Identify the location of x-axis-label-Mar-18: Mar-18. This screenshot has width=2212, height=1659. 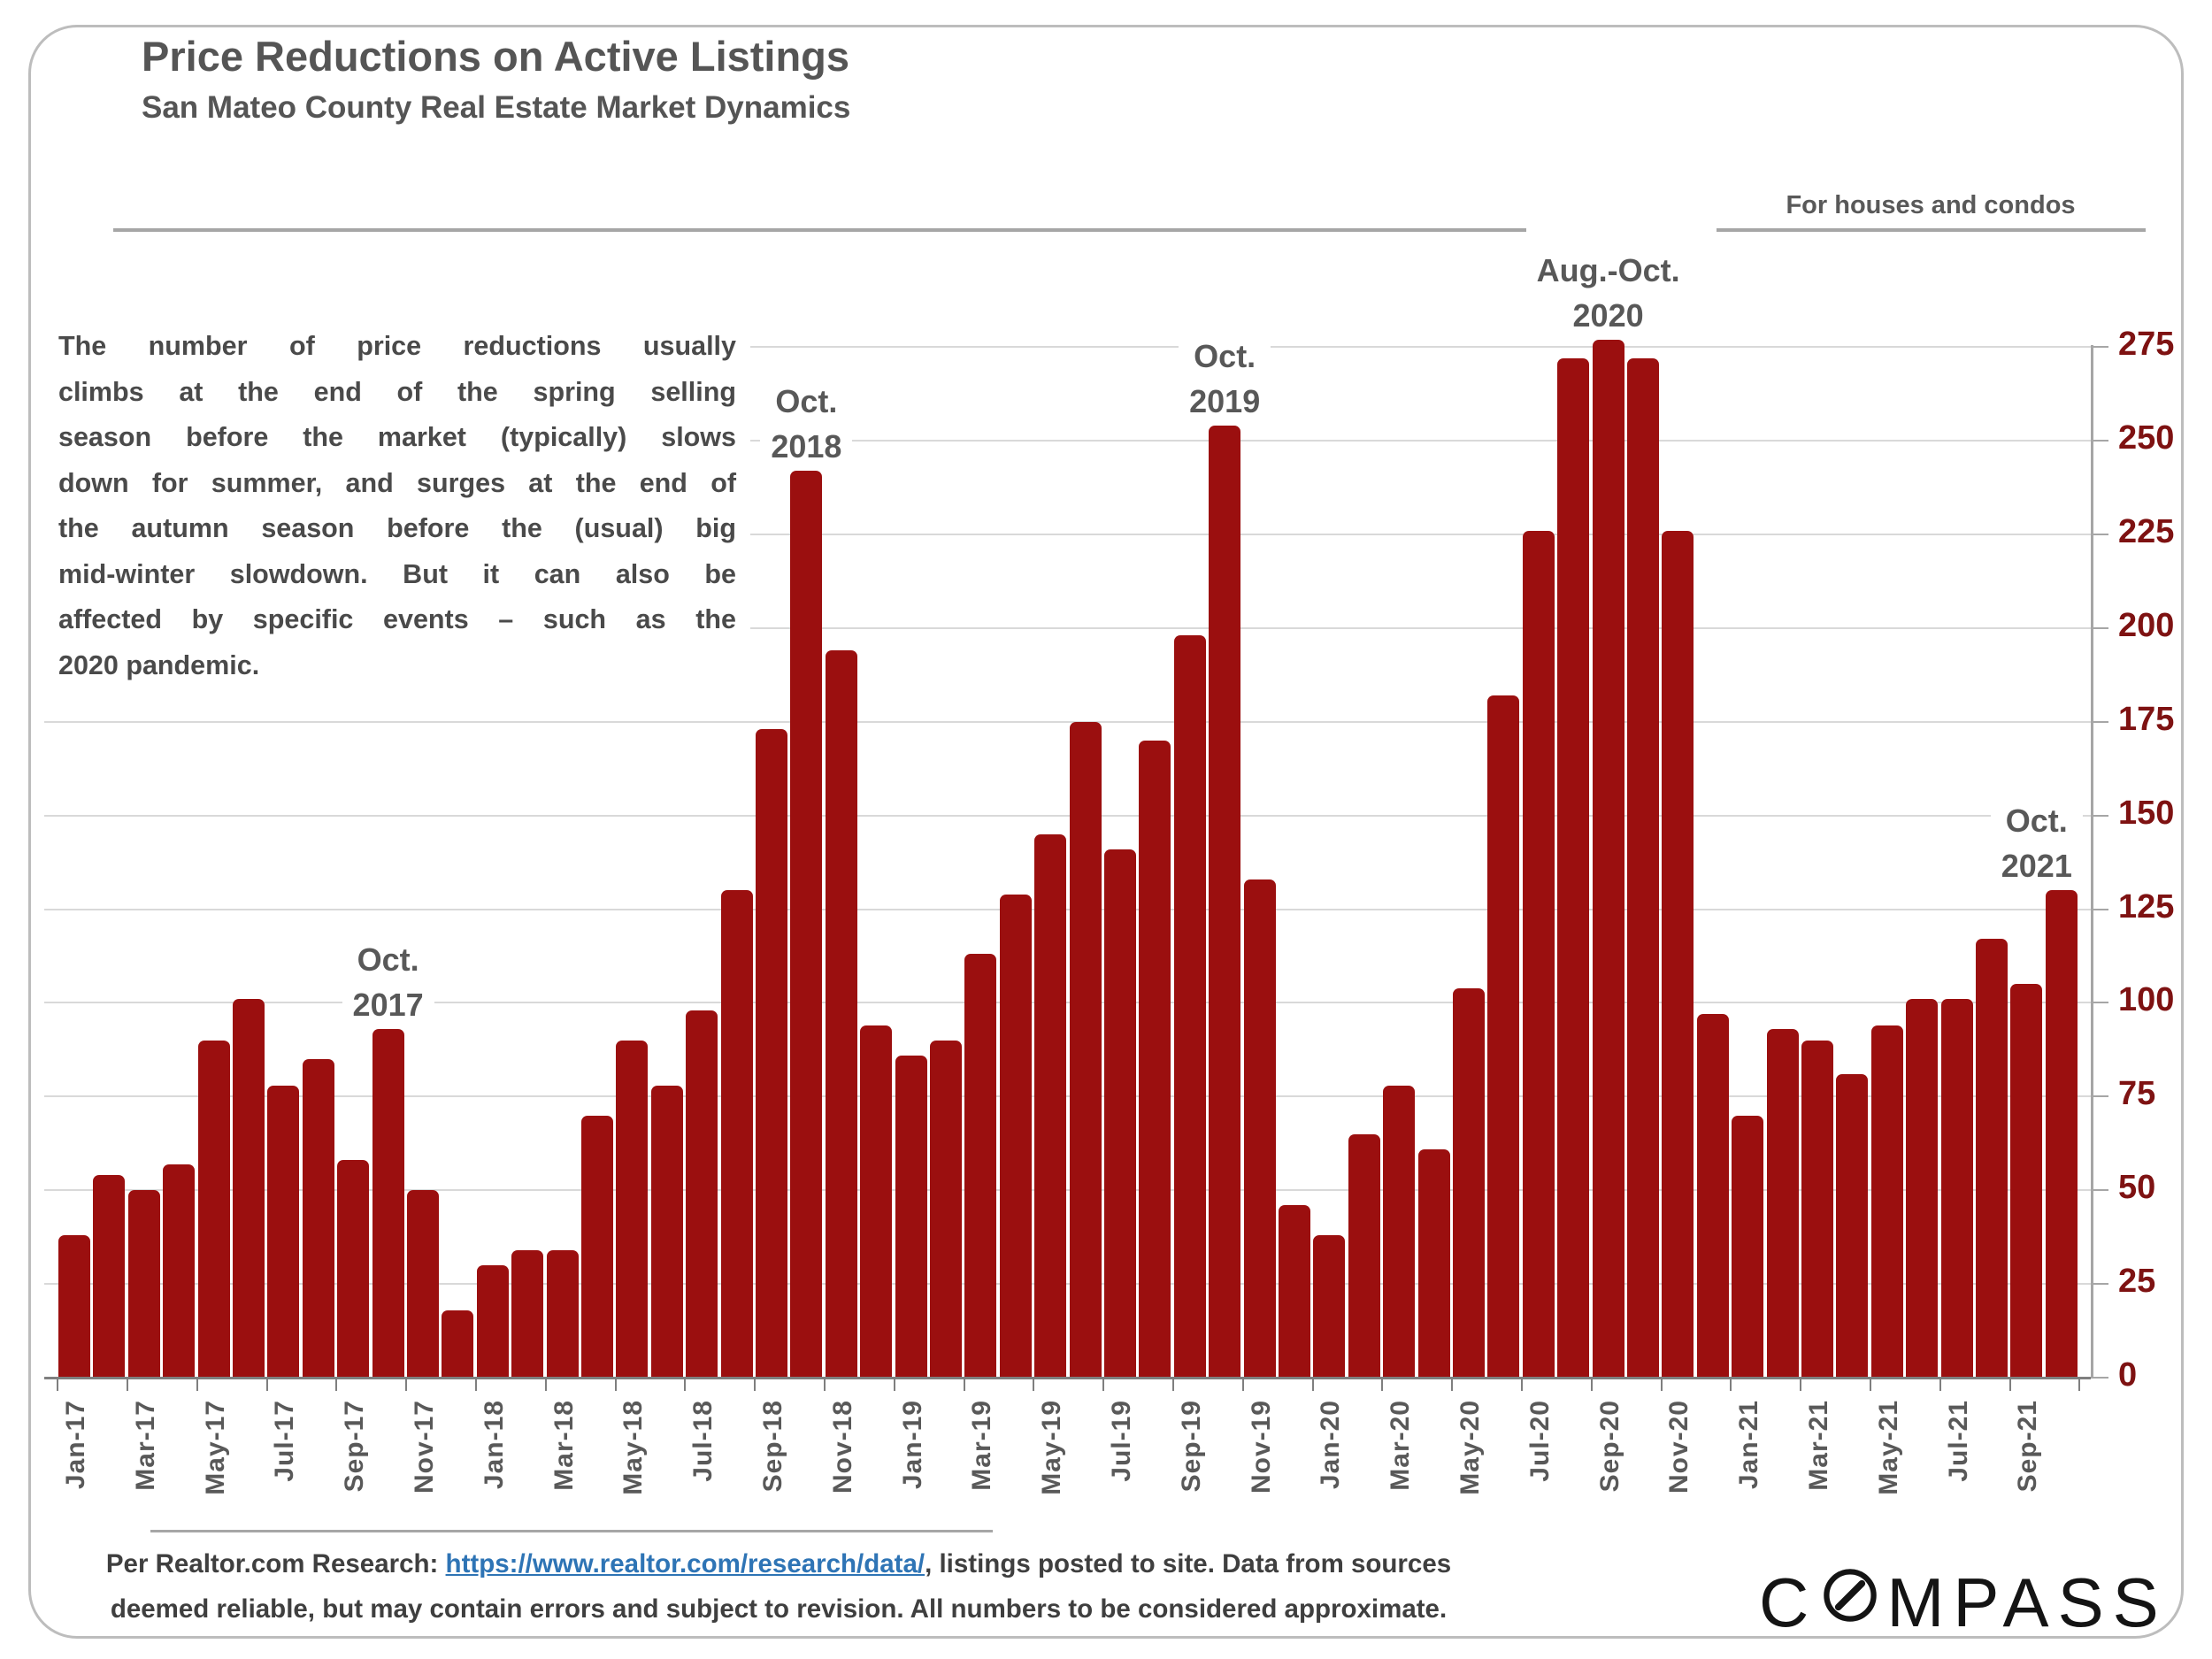
(564, 1446).